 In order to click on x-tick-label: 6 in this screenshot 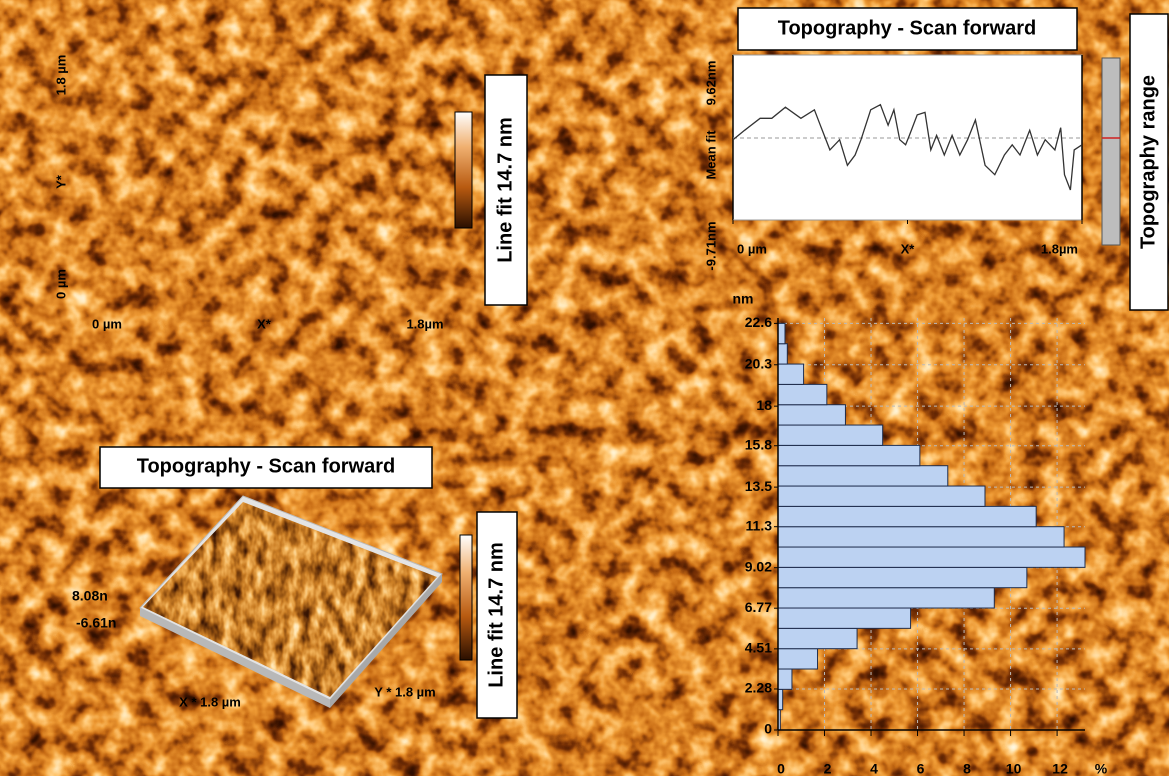, I will do `click(921, 768)`.